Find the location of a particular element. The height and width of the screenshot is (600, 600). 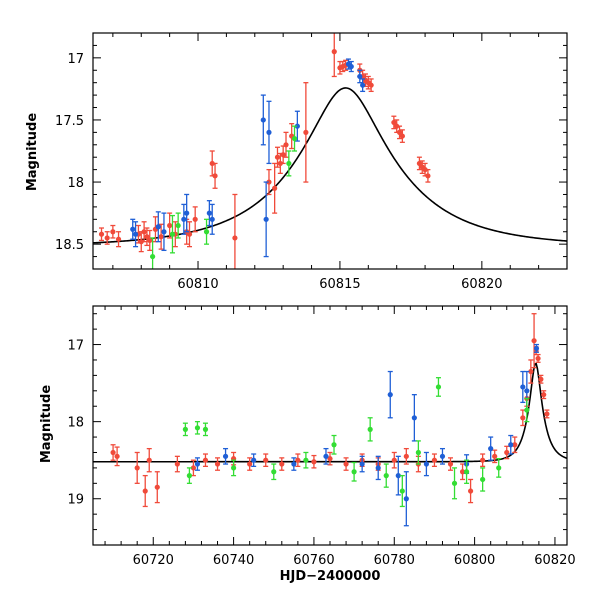

top-y-axis-title: Magnitude is located at coordinates (32, 152).